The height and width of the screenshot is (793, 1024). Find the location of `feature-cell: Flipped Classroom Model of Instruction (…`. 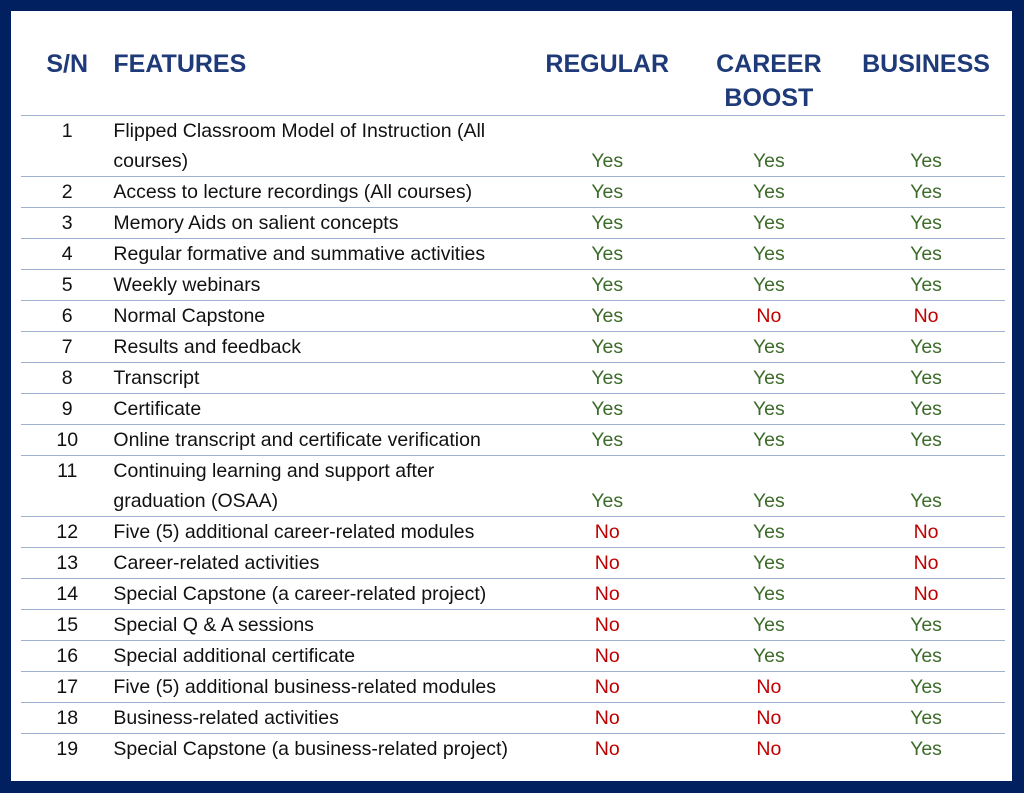

feature-cell: Flipped Classroom Model of Instruction (… is located at coordinates (299, 146).